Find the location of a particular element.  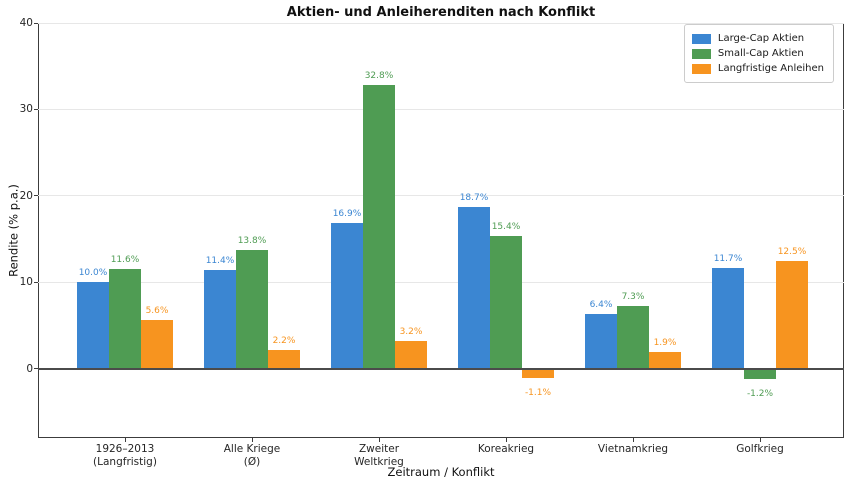

bar-value-label: 1.9% is located at coordinates (665, 343).